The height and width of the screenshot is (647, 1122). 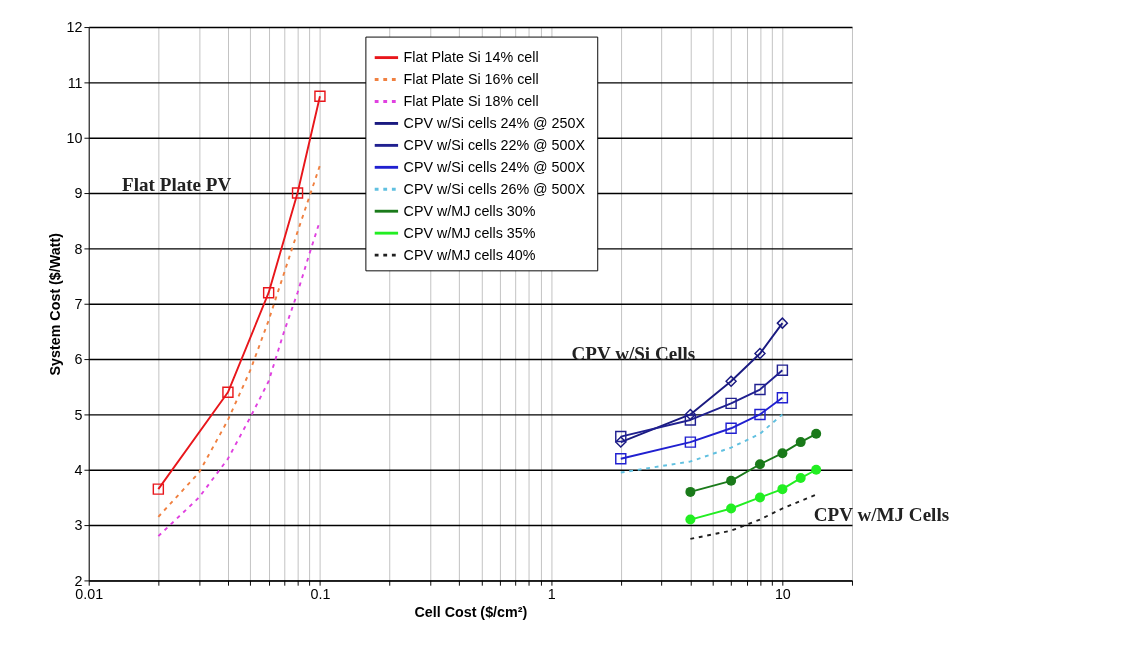 What do you see at coordinates (75, 82) in the screenshot?
I see `y-tick-label: 11` at bounding box center [75, 82].